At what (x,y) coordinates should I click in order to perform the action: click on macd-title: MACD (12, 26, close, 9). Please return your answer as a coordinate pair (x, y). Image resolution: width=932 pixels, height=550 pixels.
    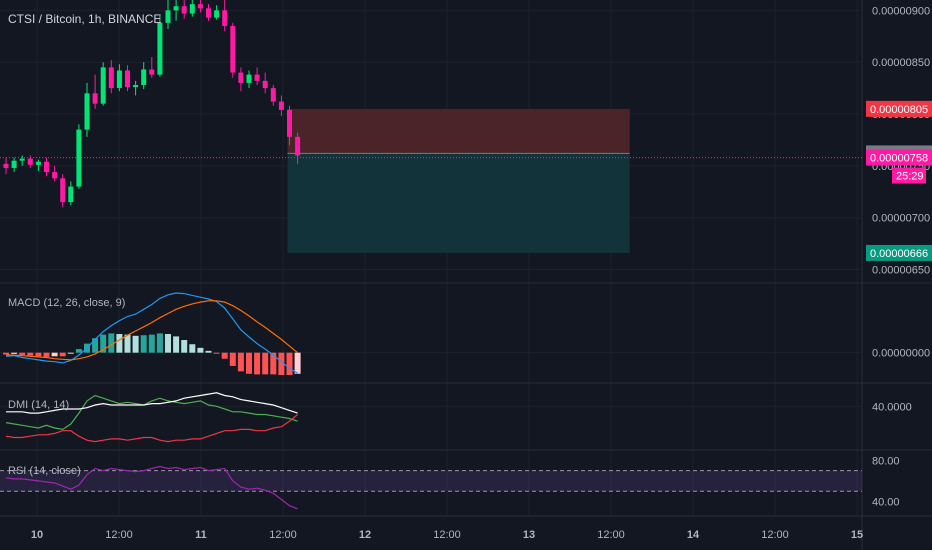
    Looking at the image, I should click on (66, 303).